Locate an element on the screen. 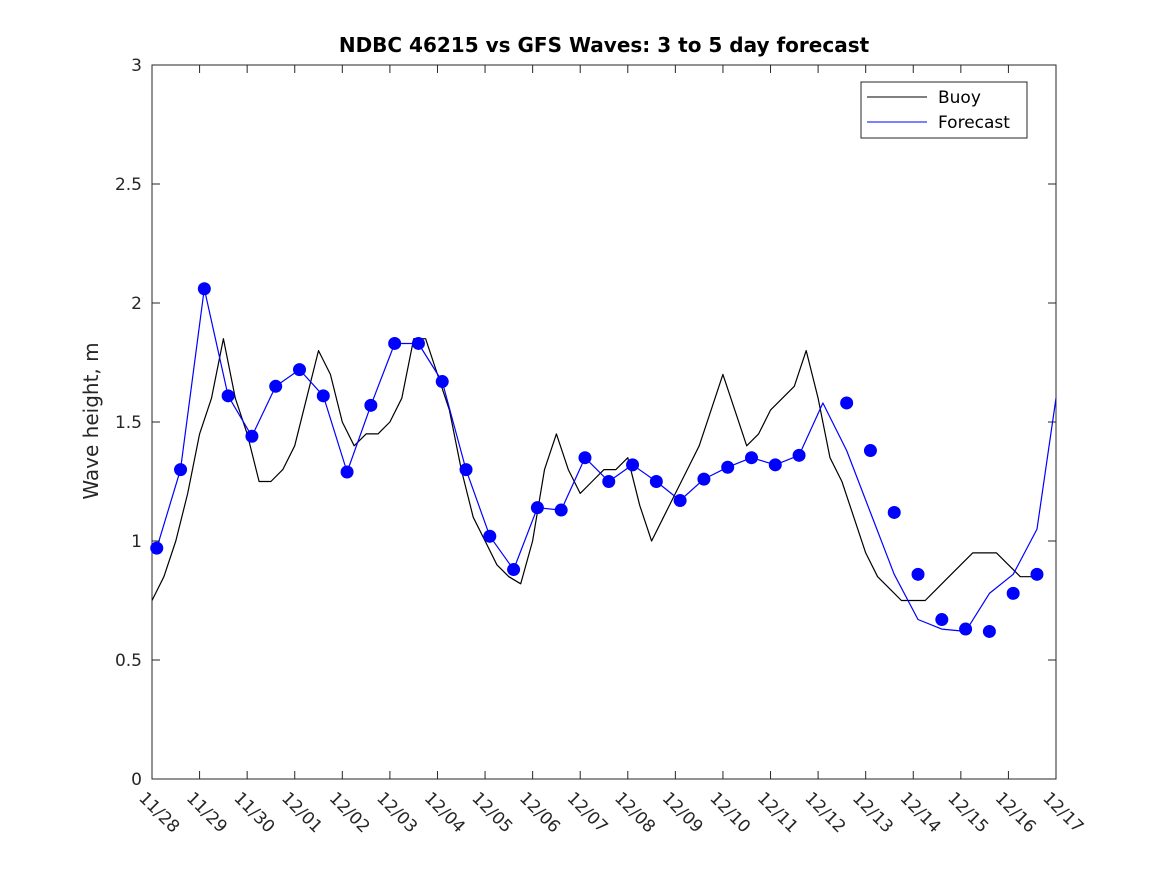 The image size is (1167, 875). x-tick-label: 12/01 is located at coordinates (301, 812).